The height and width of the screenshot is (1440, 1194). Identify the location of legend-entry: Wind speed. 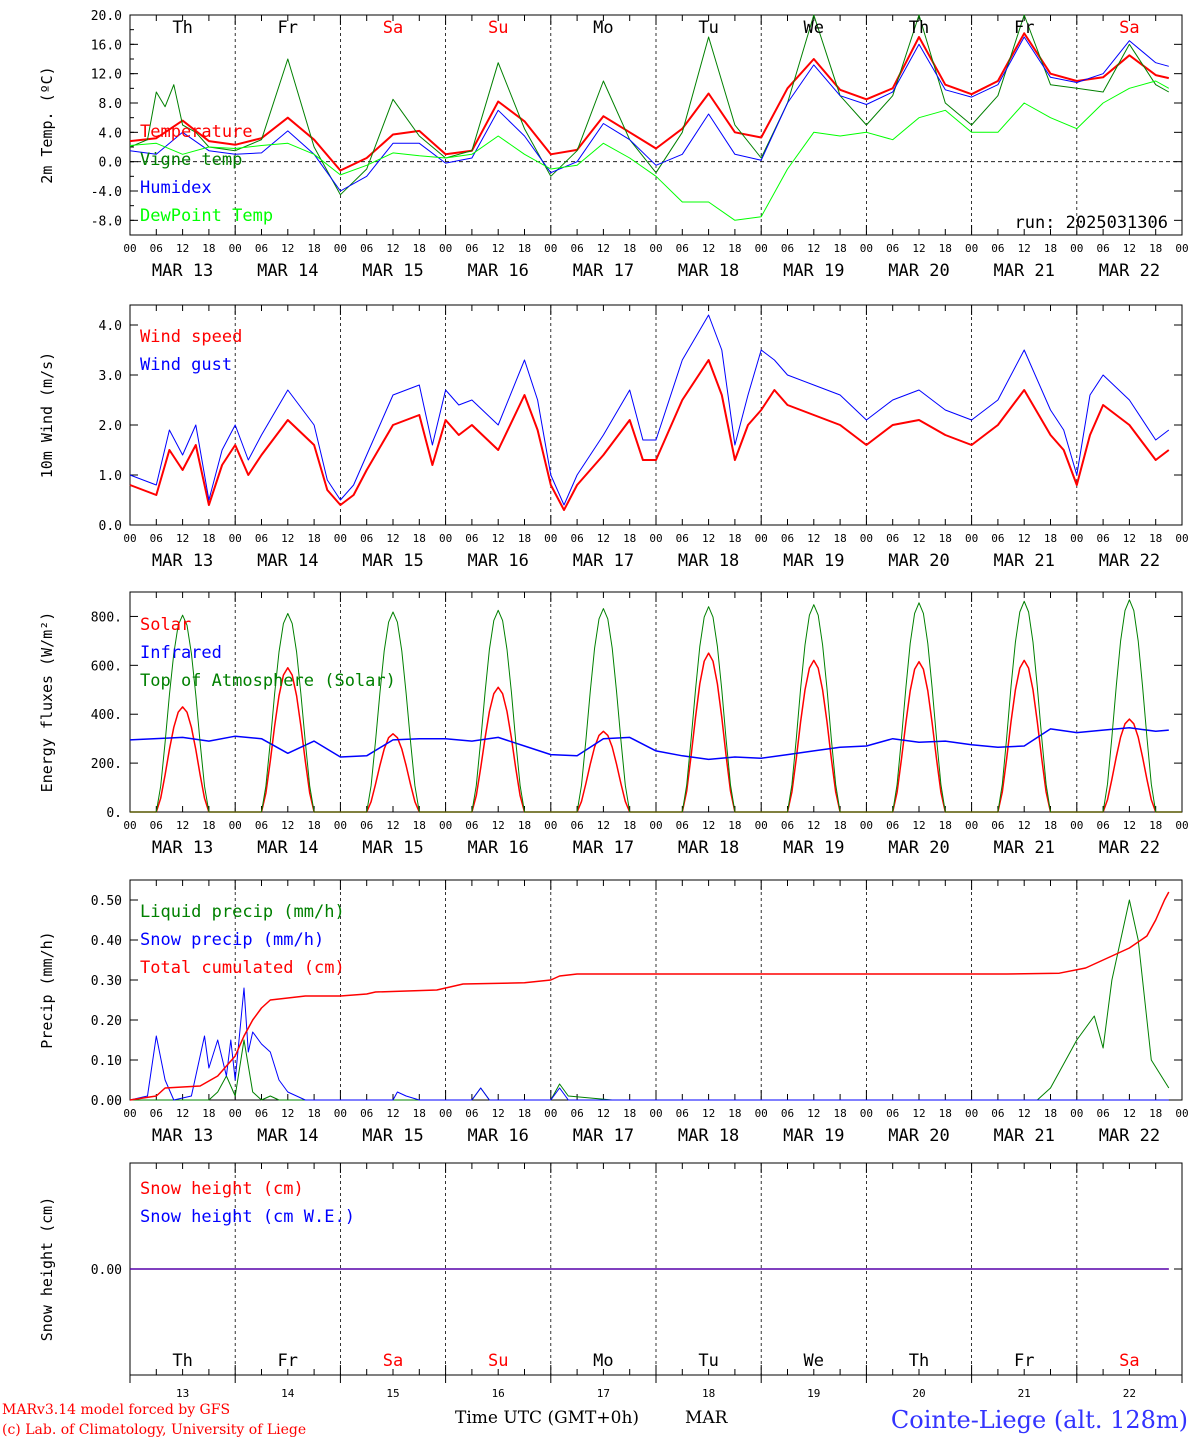
(191, 337).